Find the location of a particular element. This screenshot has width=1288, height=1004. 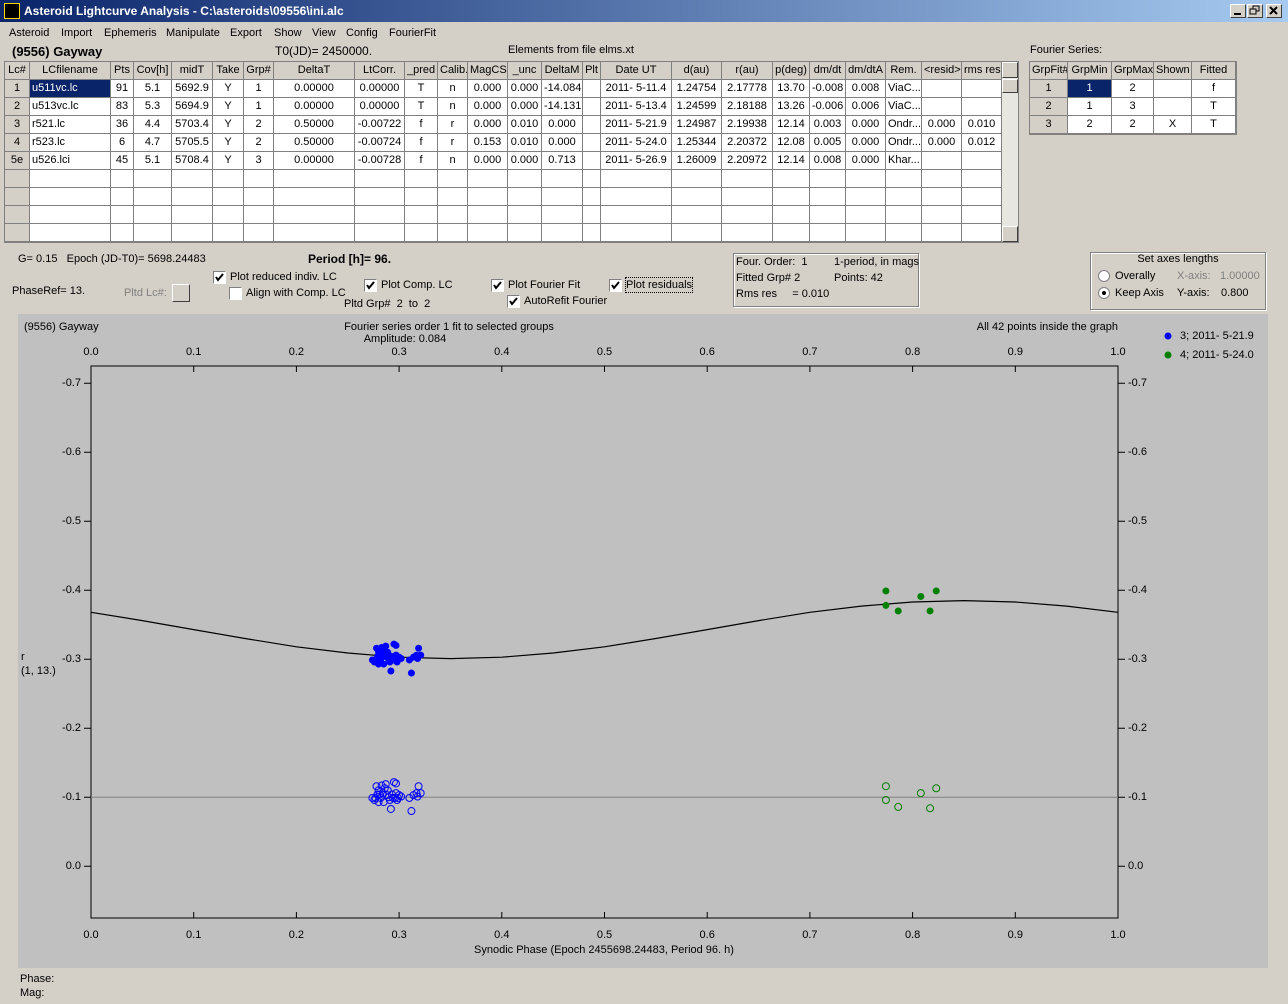

table-cell: 2.18188 is located at coordinates (747, 107).